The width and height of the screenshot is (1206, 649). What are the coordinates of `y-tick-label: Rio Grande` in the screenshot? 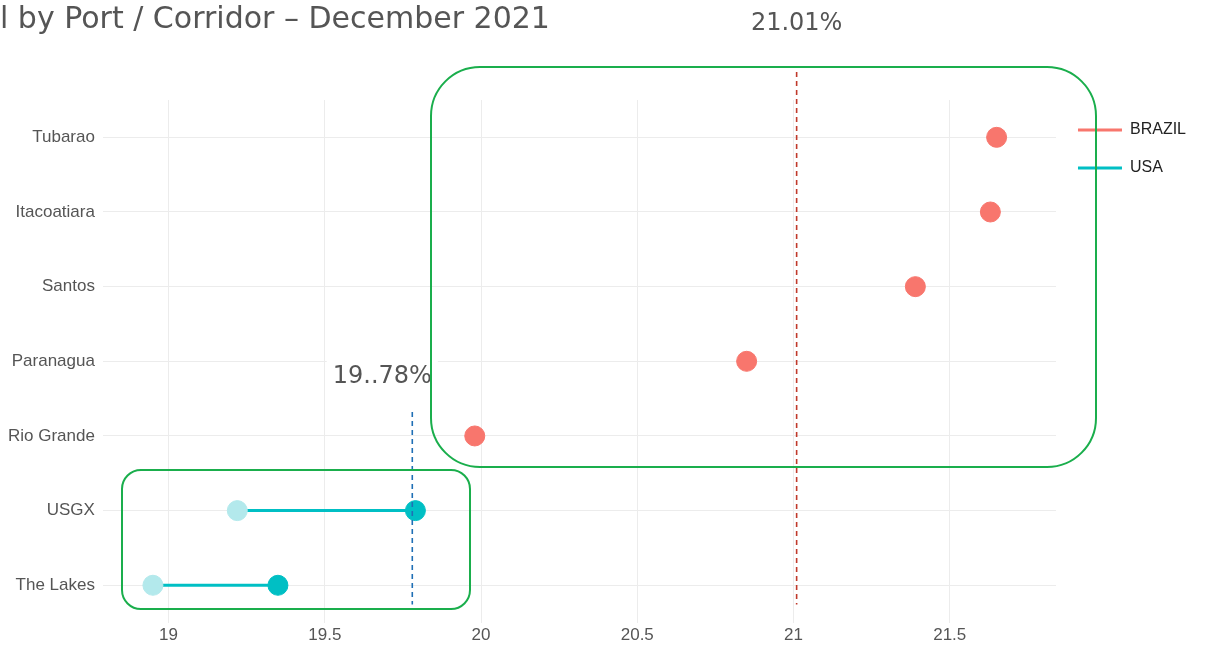 It's located at (51, 435).